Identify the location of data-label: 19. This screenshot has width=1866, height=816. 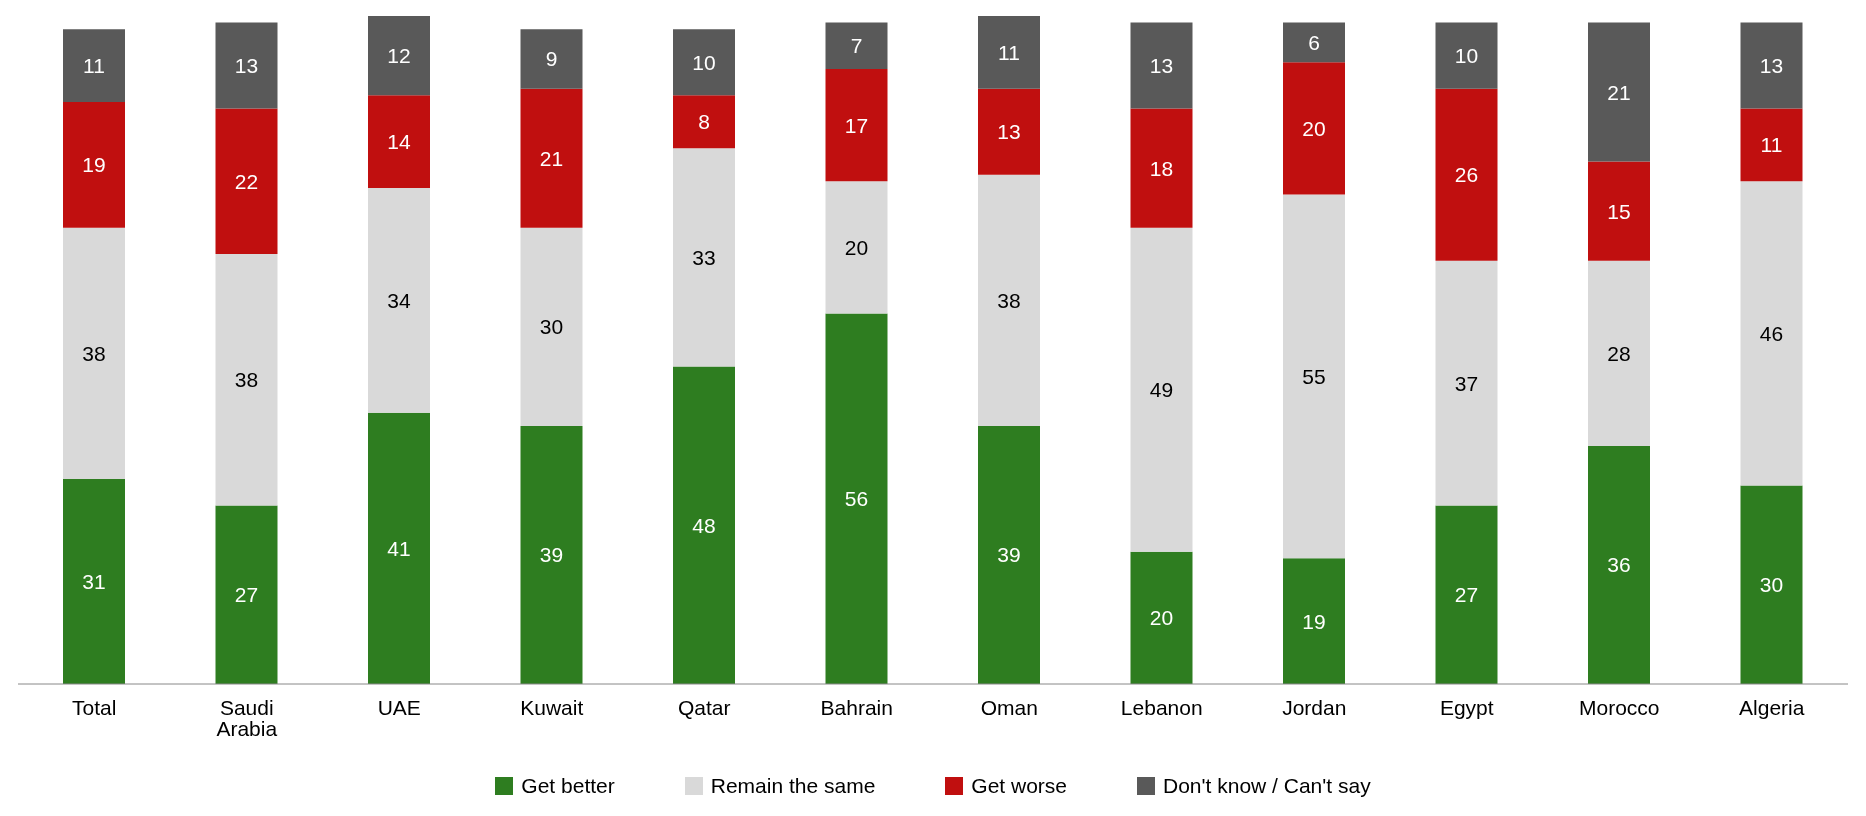
(1314, 621).